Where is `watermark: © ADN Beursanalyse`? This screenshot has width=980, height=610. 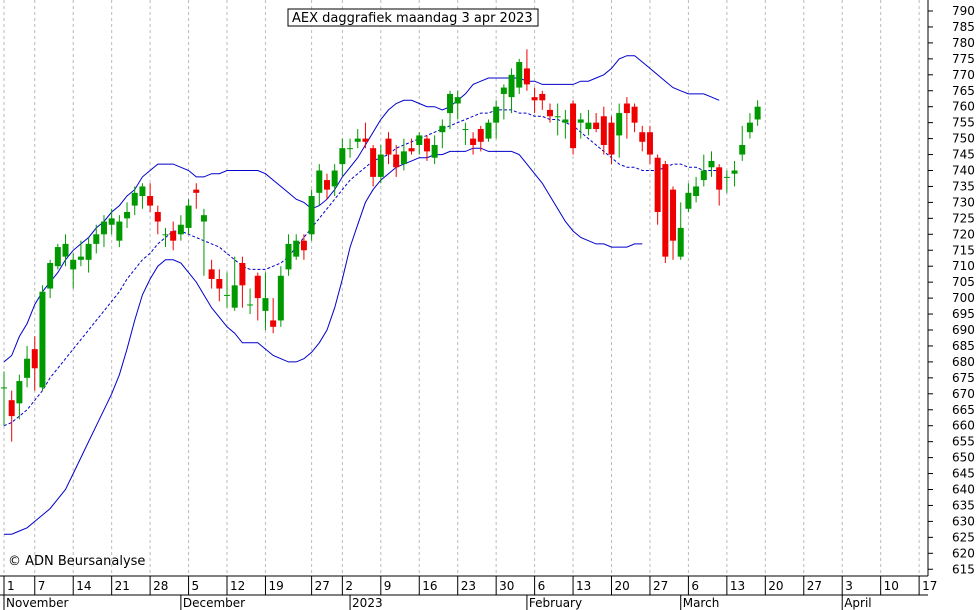 watermark: © ADN Beursanalyse is located at coordinates (76, 561).